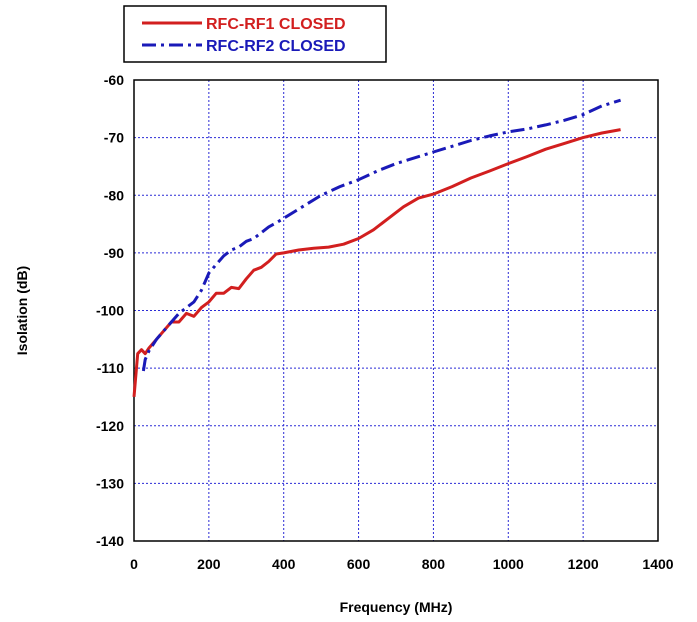 Image resolution: width=697 pixels, height=622 pixels. What do you see at coordinates (434, 564) in the screenshot?
I see `x-tick-label: 800` at bounding box center [434, 564].